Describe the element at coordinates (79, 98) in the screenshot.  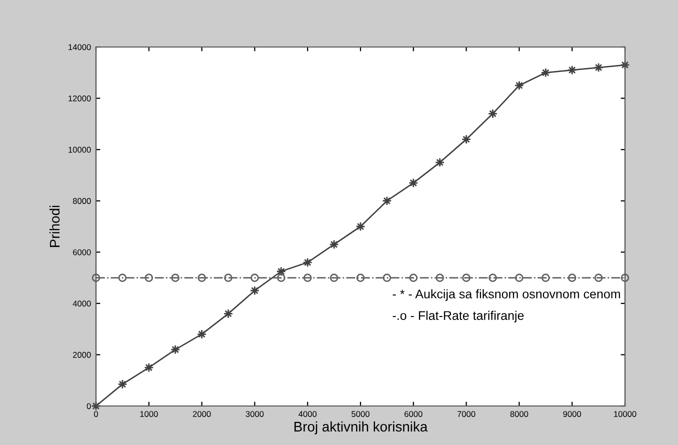
I see `y-tick-label: 12000` at that location.